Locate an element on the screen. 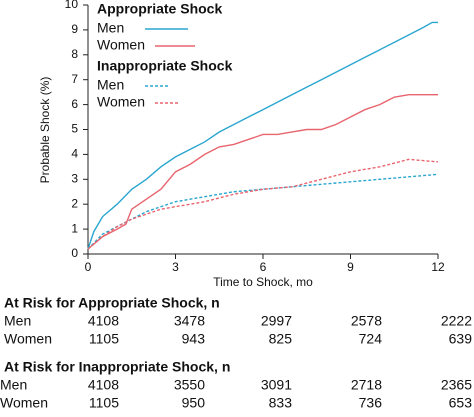 Image resolution: width=474 pixels, height=417 pixels. at-risk-value: 639 is located at coordinates (461, 339).